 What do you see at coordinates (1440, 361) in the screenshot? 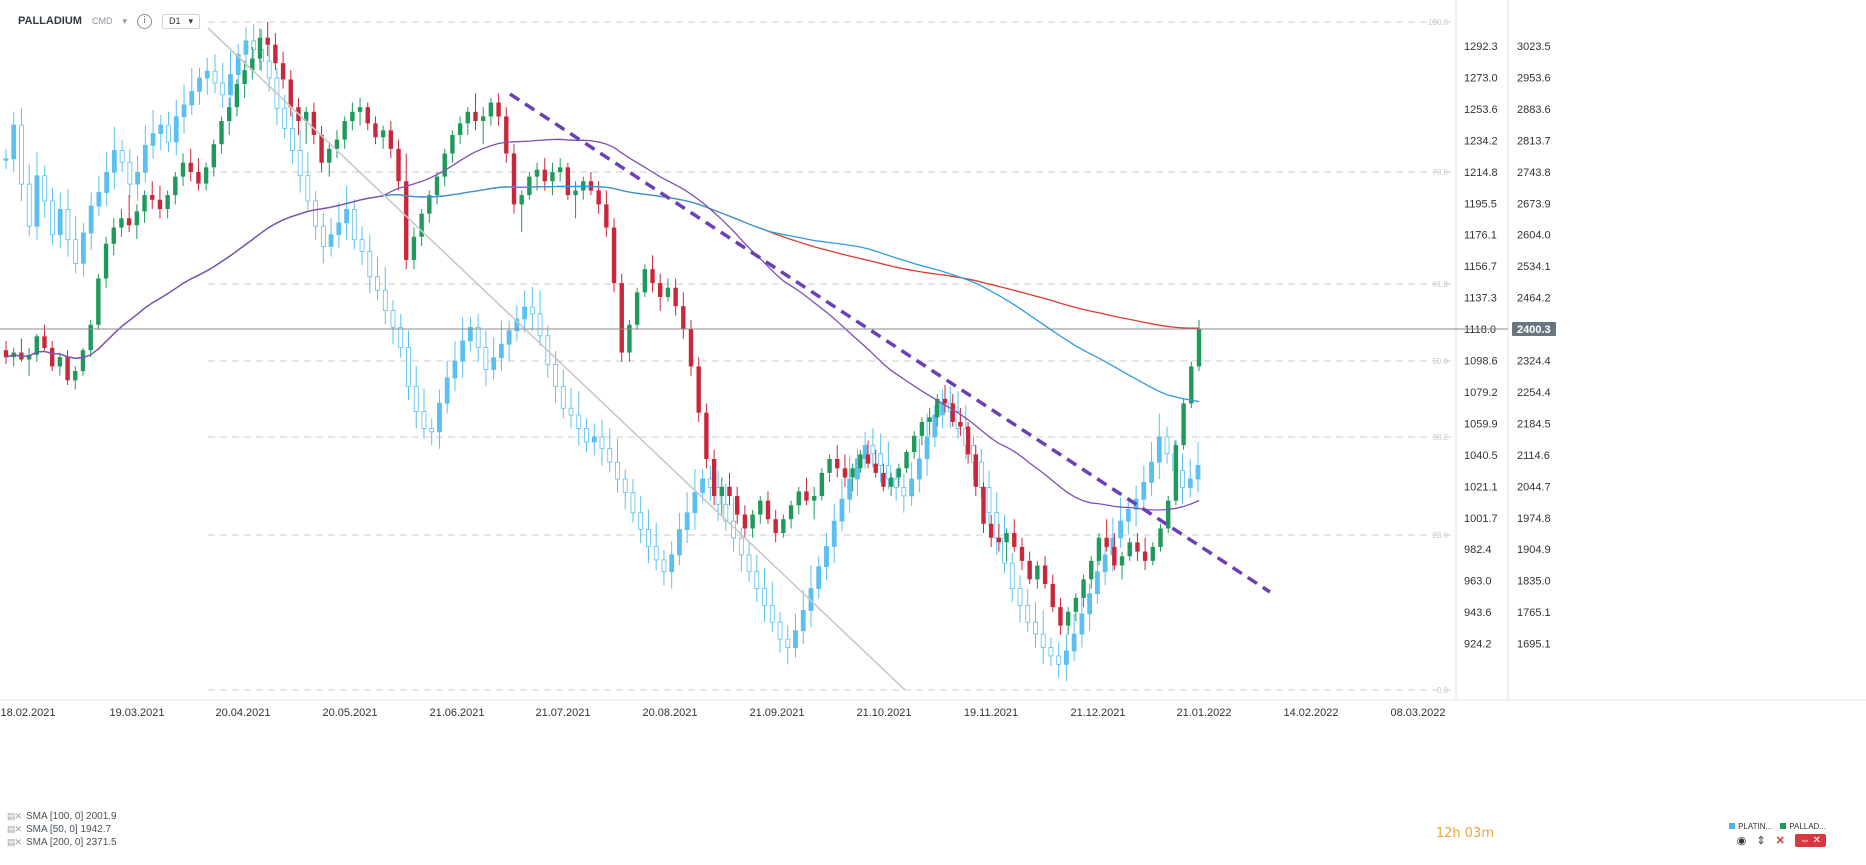
I see `fib-level-label: 50.0` at bounding box center [1440, 361].